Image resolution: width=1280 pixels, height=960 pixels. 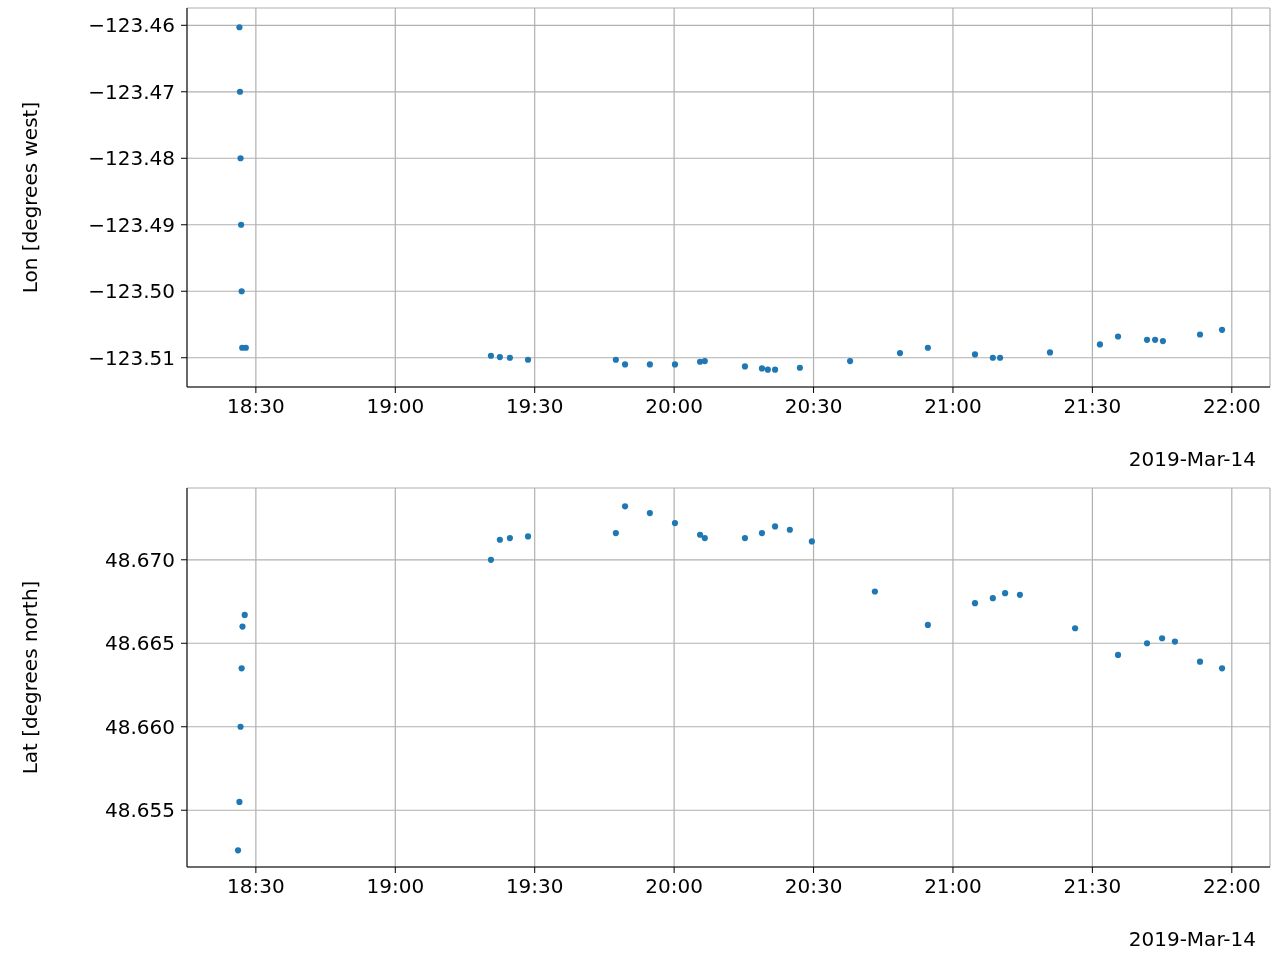 I want to click on y-tick-label: −123.47, so click(x=131, y=91).